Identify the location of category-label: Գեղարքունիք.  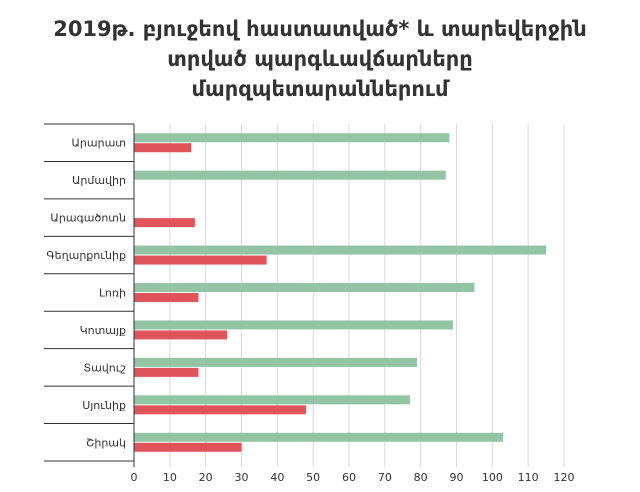
(86, 255).